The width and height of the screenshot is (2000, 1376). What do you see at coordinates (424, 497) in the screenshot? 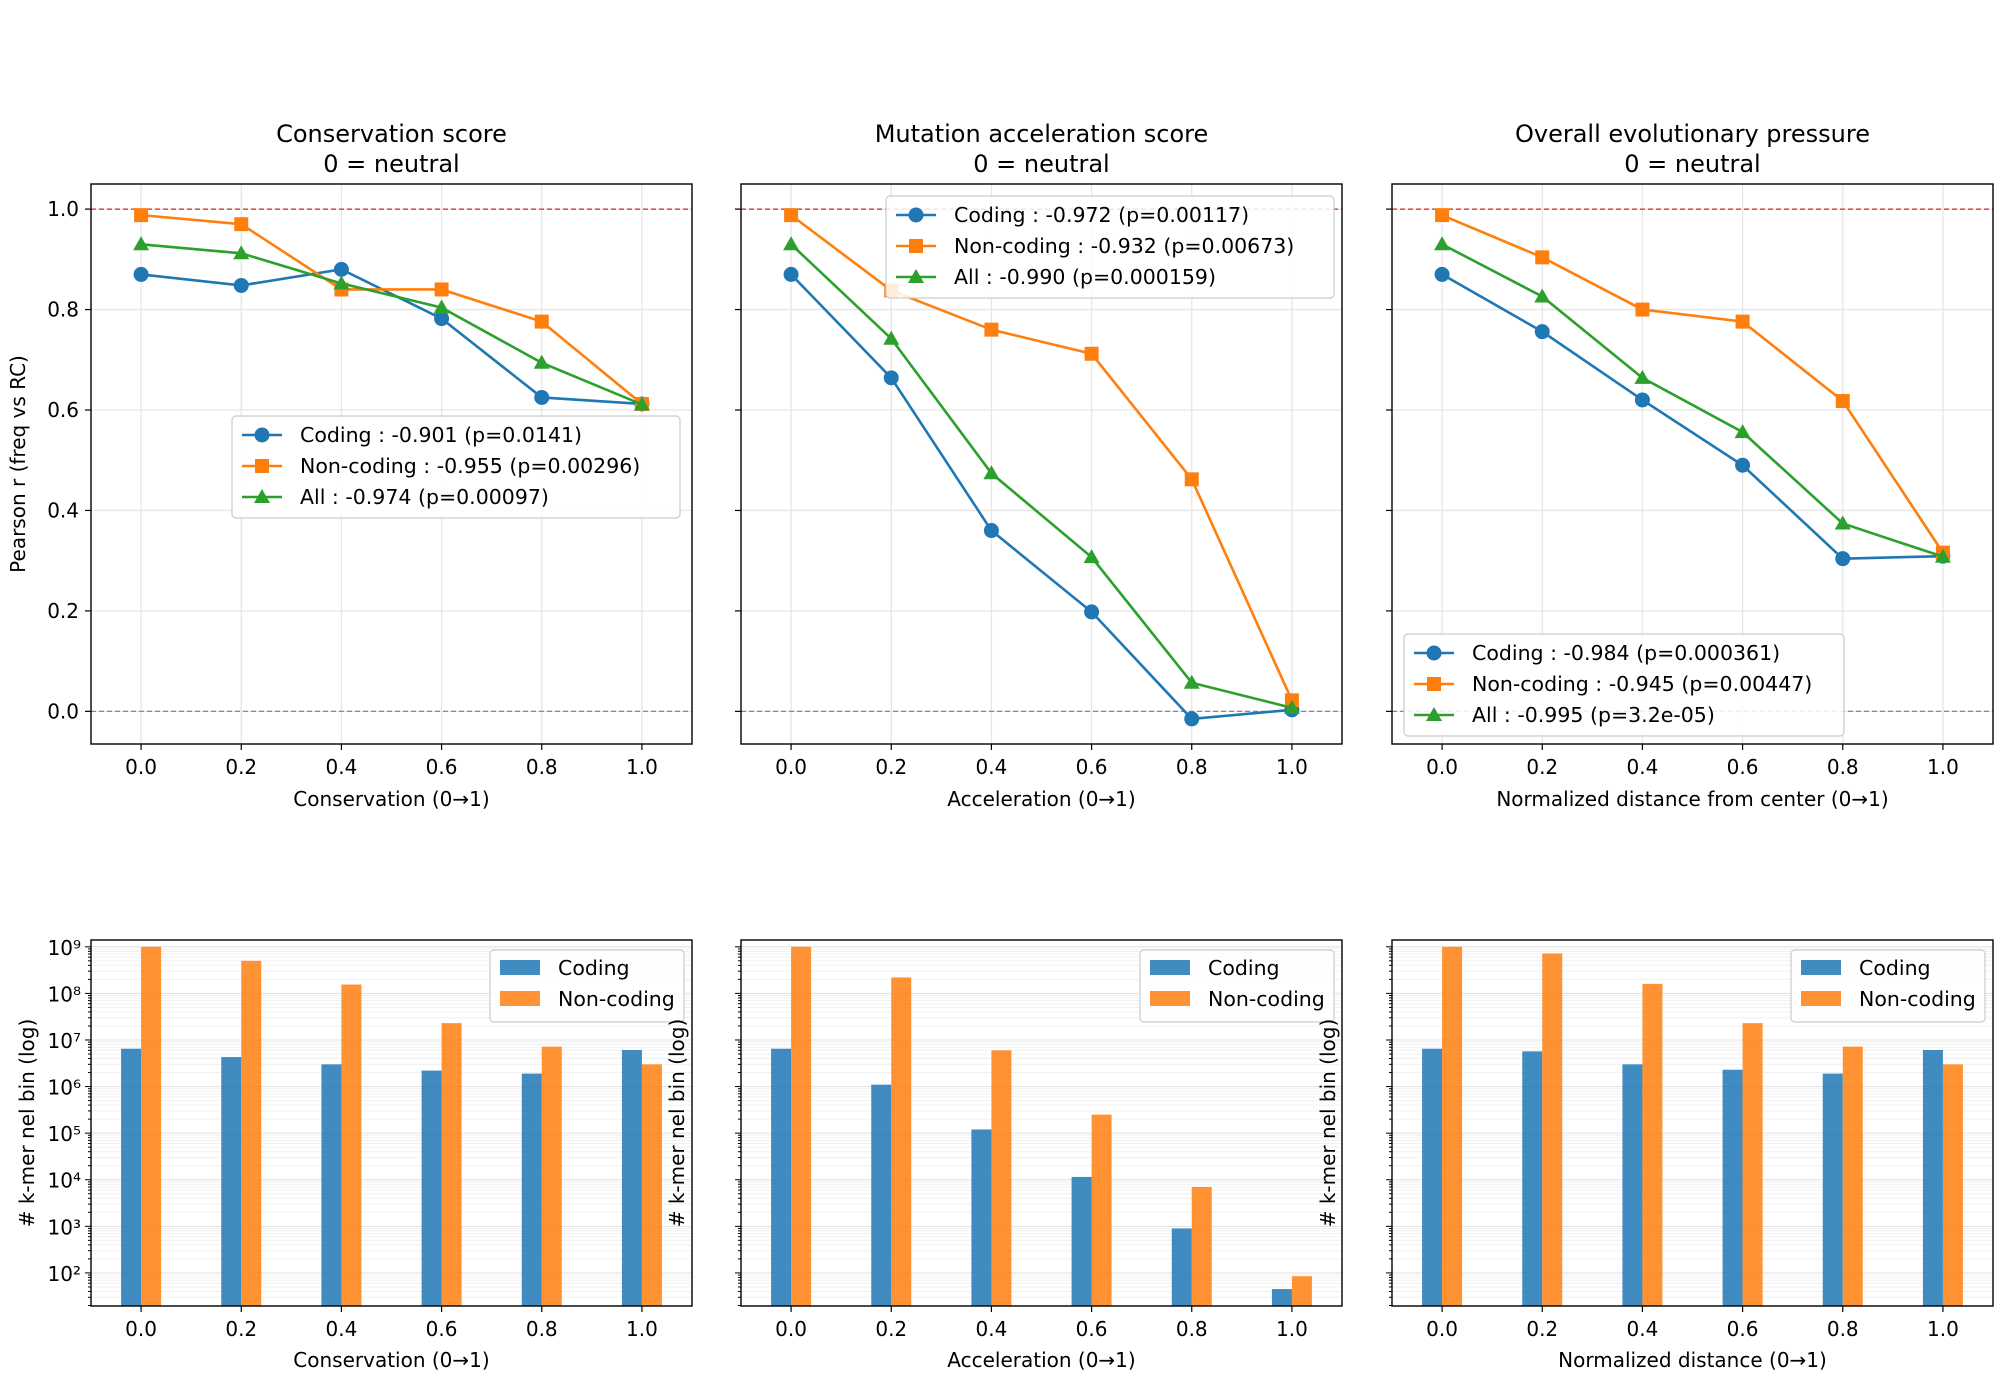
I see `legend-label: All : -0.974 (p=0.00097)` at bounding box center [424, 497].